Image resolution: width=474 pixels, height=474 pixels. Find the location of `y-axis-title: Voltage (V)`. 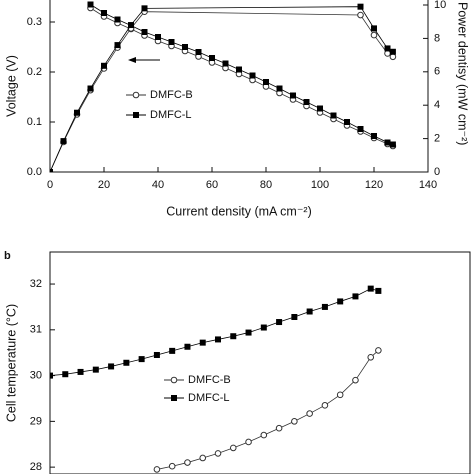

y-axis-title: Voltage (V) is located at coordinates (11, 86).